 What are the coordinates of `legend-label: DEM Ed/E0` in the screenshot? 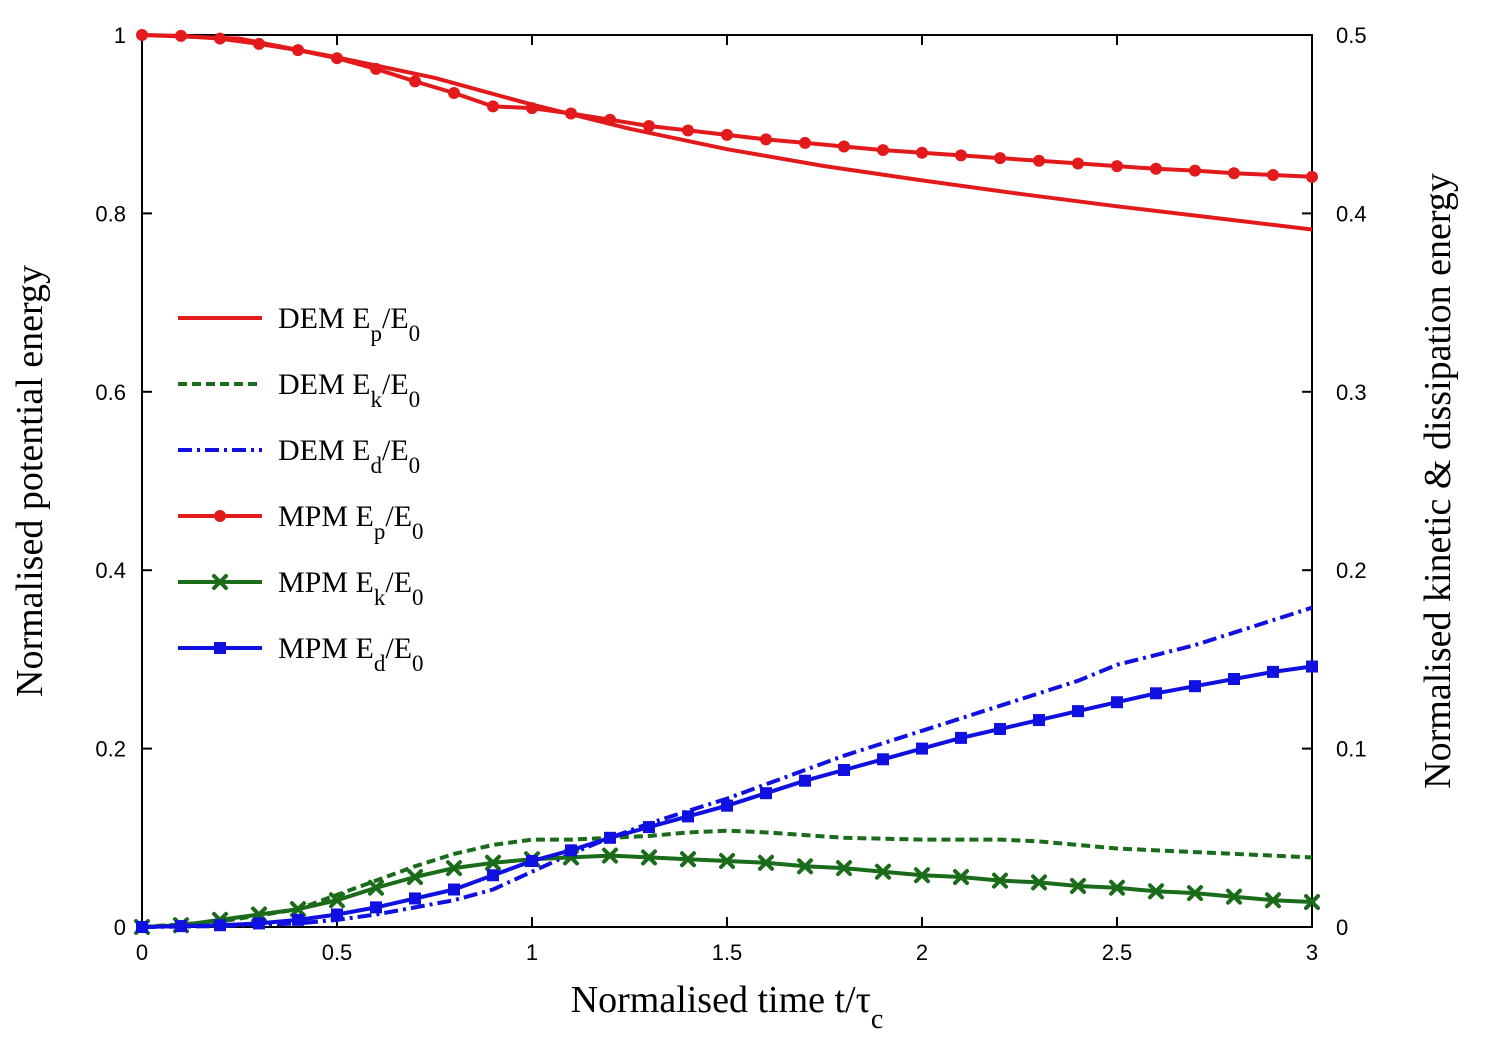 It's located at (349, 456).